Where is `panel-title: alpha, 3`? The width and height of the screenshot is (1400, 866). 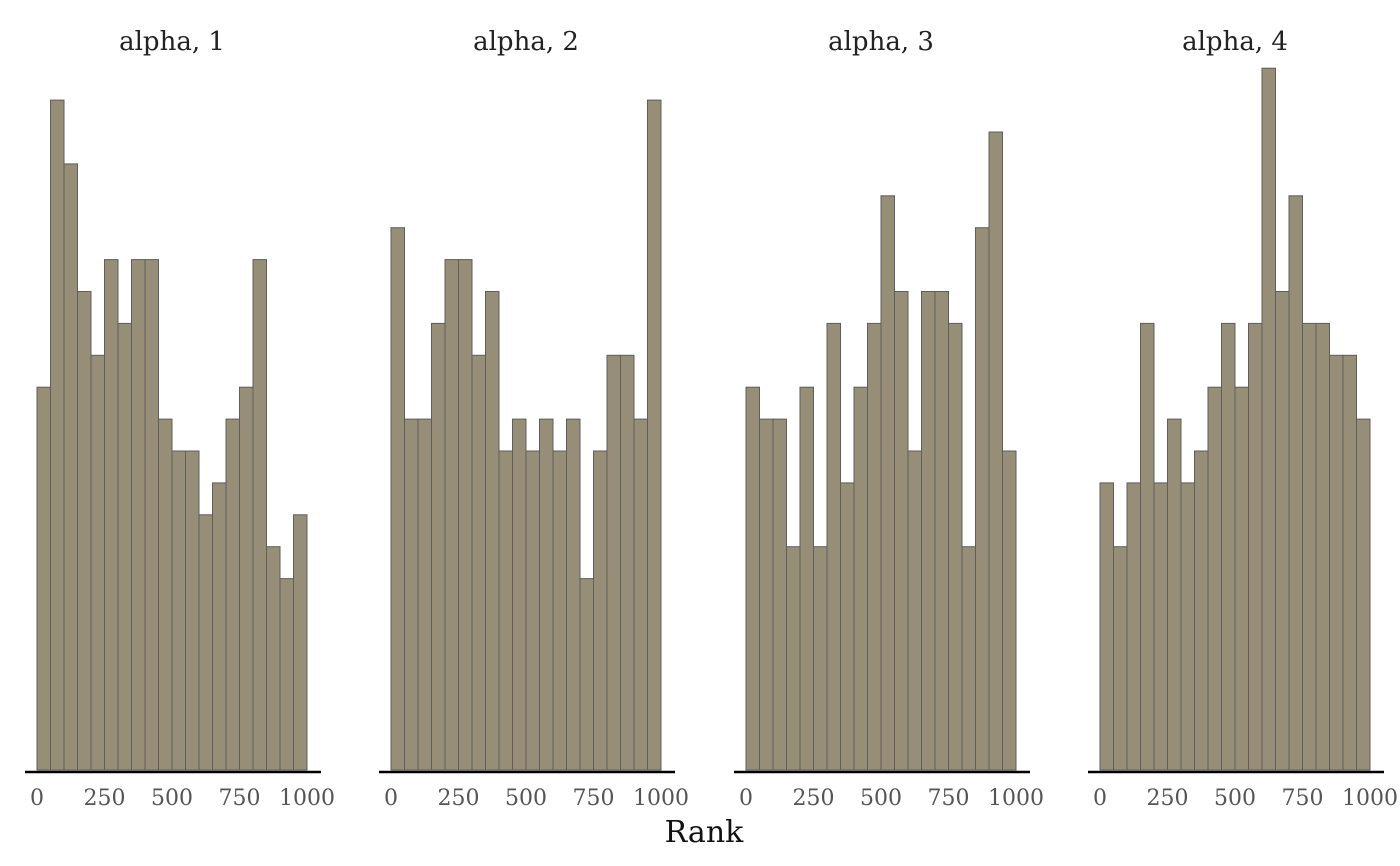 panel-title: alpha, 3 is located at coordinates (881, 42).